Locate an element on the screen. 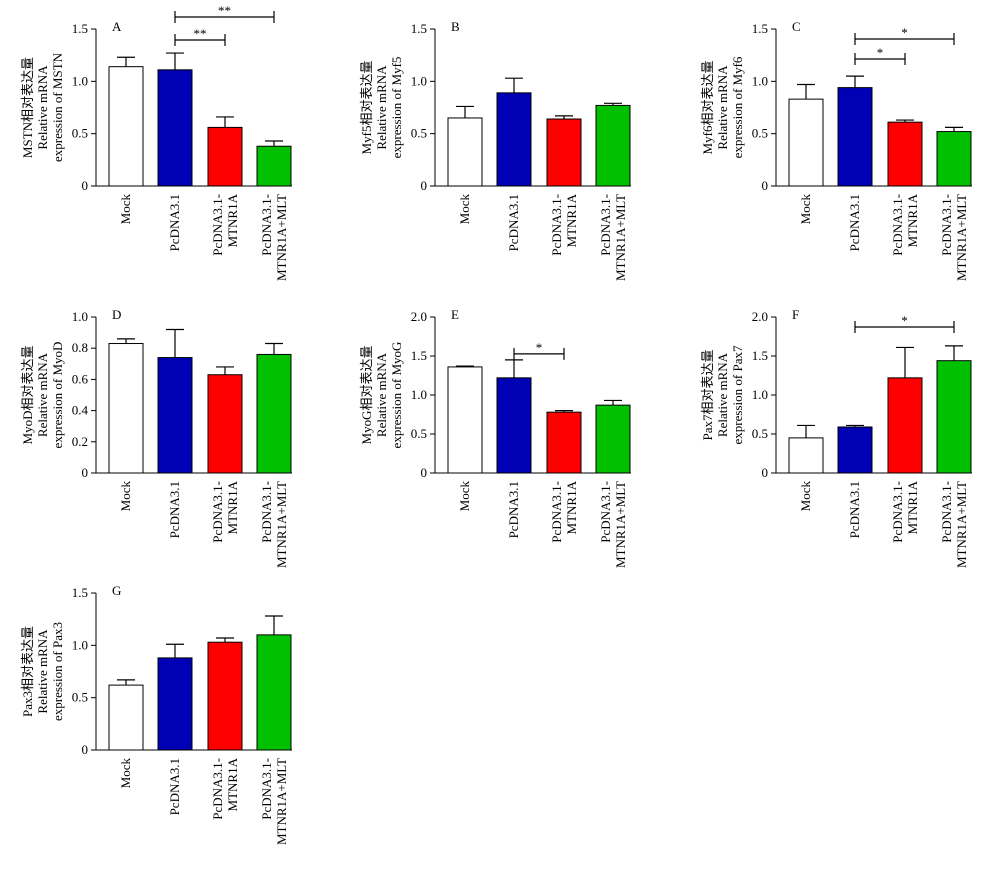 Image resolution: width=1000 pixels, height=881 pixels. y-axis-title: MyoG相对表达量Relative mRNAexpression of MyoG is located at coordinates (381, 395).